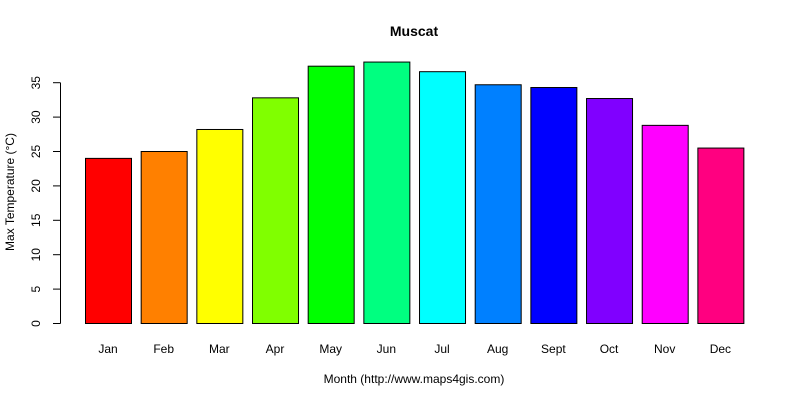 This screenshot has height=405, width=800. What do you see at coordinates (219, 349) in the screenshot?
I see `x-tick-label: Mar` at bounding box center [219, 349].